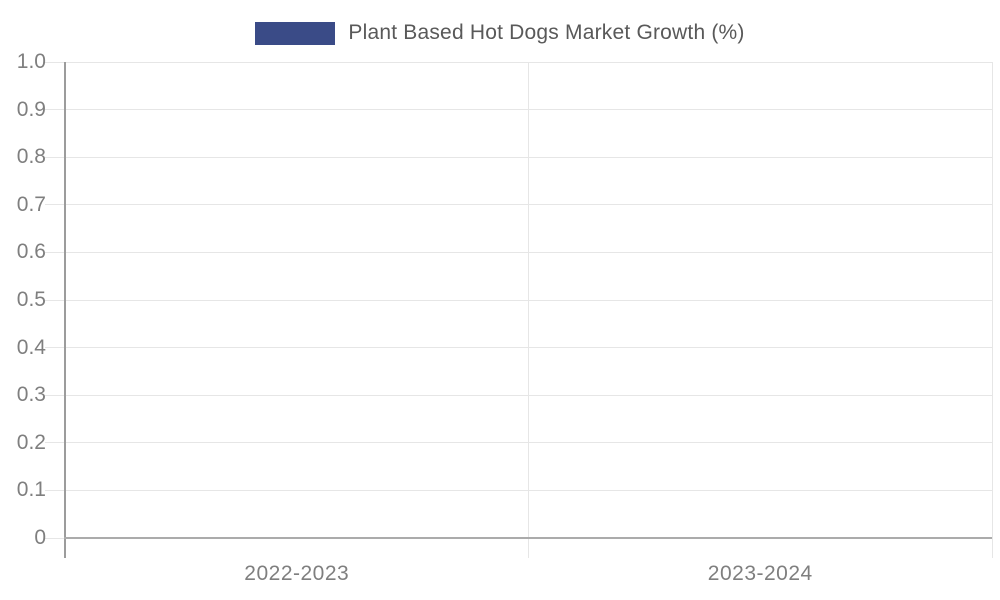 This screenshot has height=600, width=1000. Describe the element at coordinates (31, 252) in the screenshot. I see `y-tick-label: 0.6` at that location.